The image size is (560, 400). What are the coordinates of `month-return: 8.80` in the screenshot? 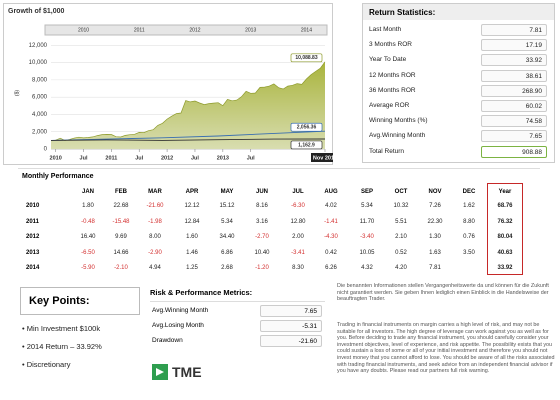 It's located at (469, 221).